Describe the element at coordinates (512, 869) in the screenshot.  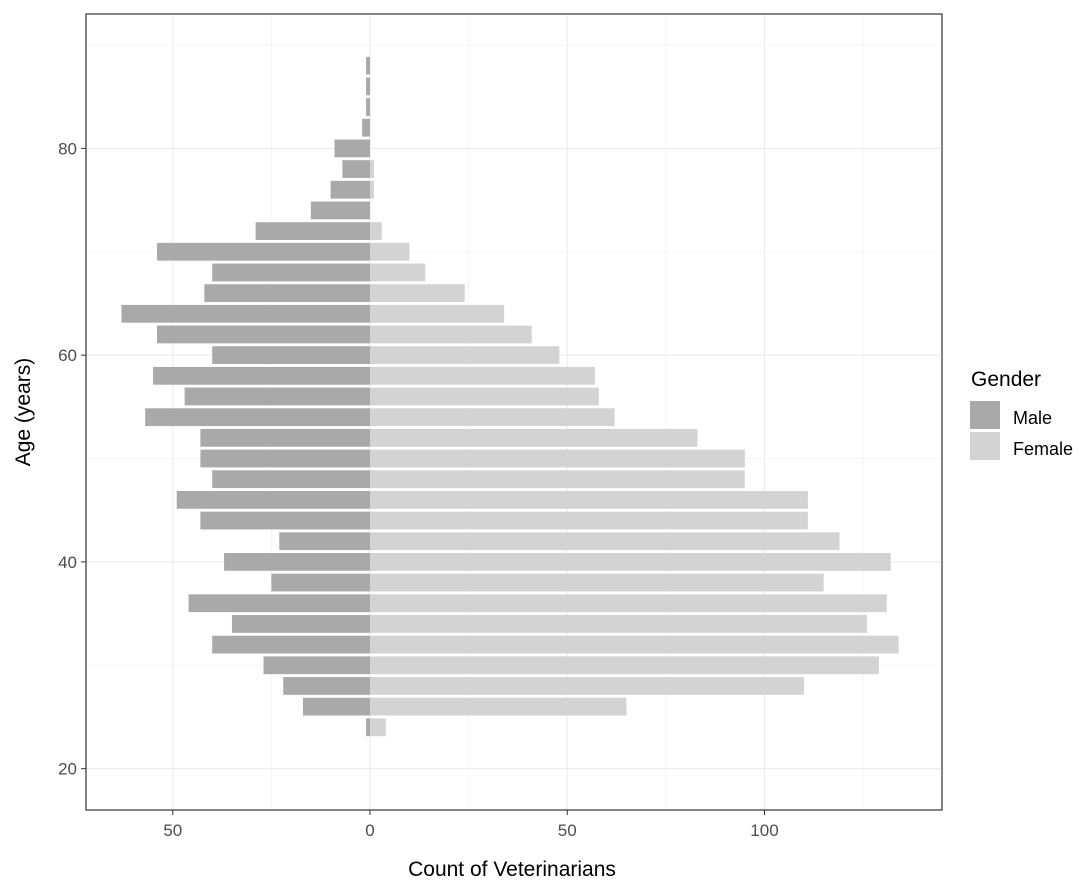
I see `x-axis-title: Count of Veterinarians` at that location.